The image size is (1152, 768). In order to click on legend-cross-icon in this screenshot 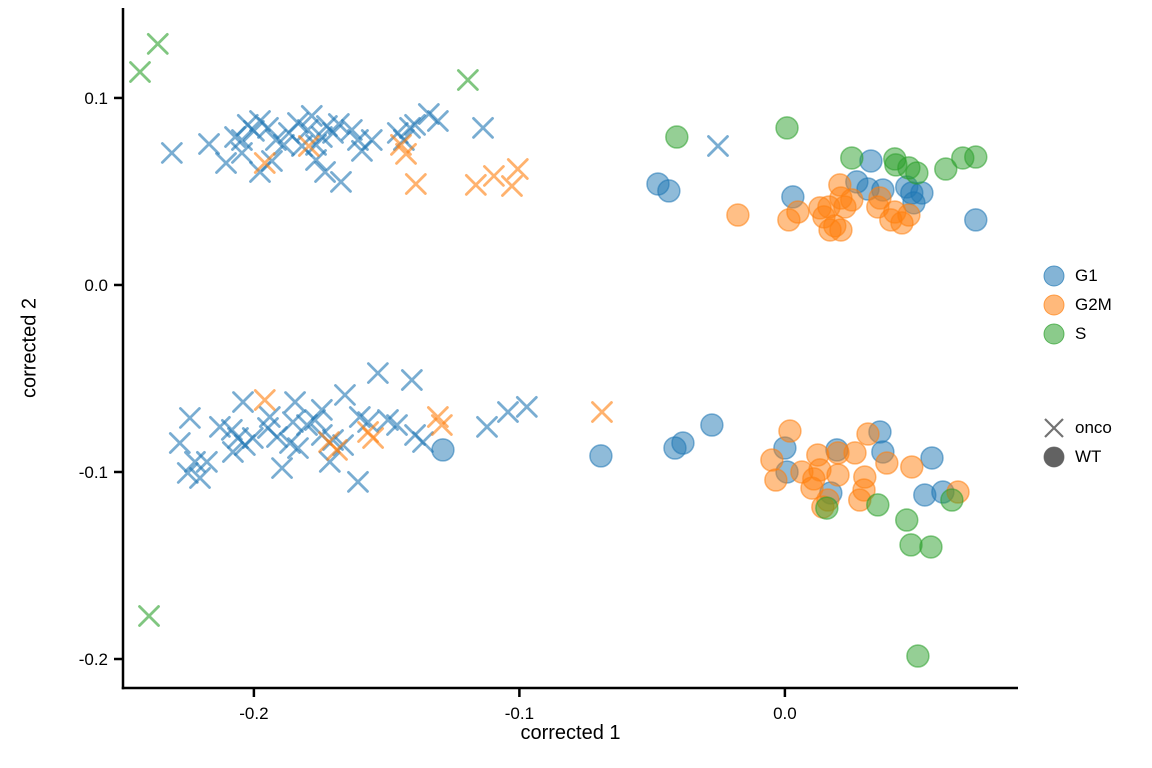, I will do `click(1054, 427)`.